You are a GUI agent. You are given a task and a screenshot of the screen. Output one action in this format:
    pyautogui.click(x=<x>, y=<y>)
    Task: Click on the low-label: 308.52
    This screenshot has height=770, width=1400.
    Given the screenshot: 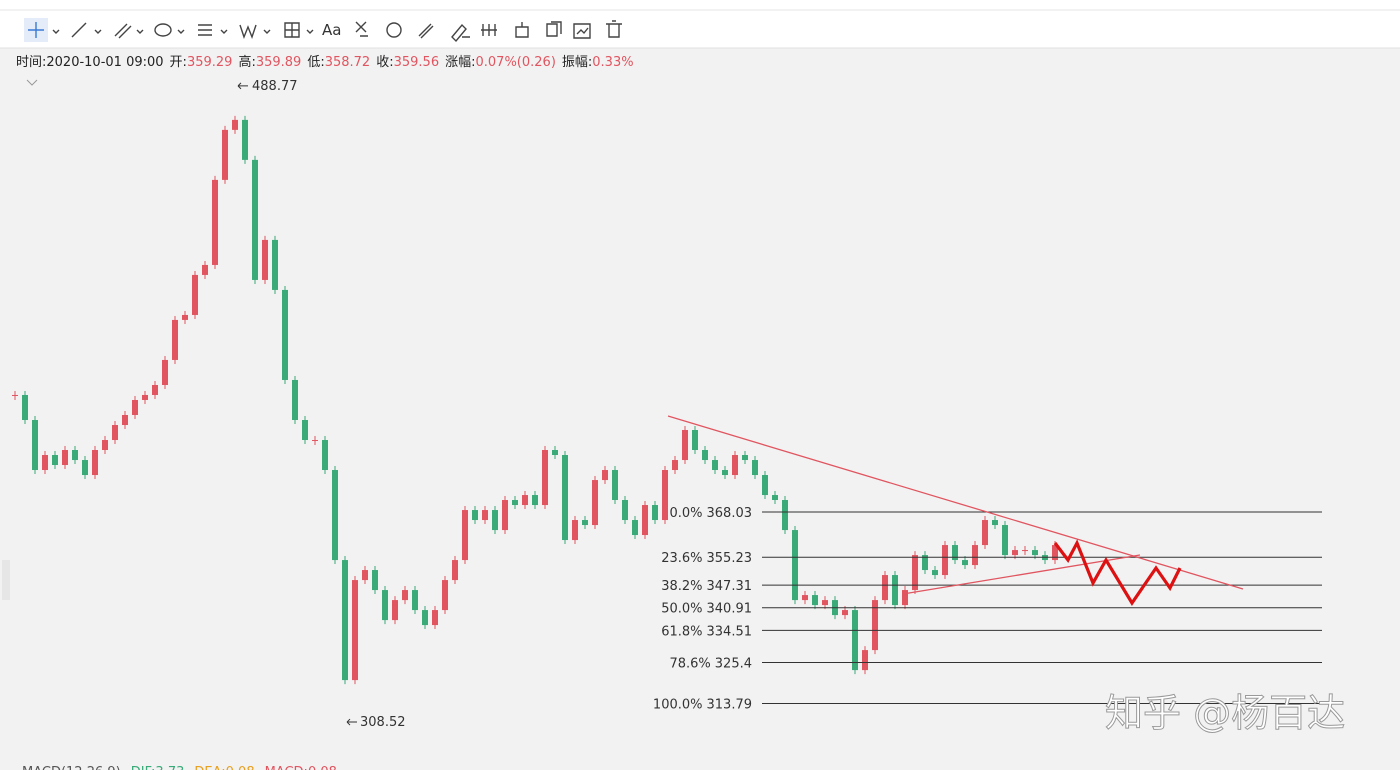 What is the action you would take?
    pyautogui.click(x=383, y=722)
    